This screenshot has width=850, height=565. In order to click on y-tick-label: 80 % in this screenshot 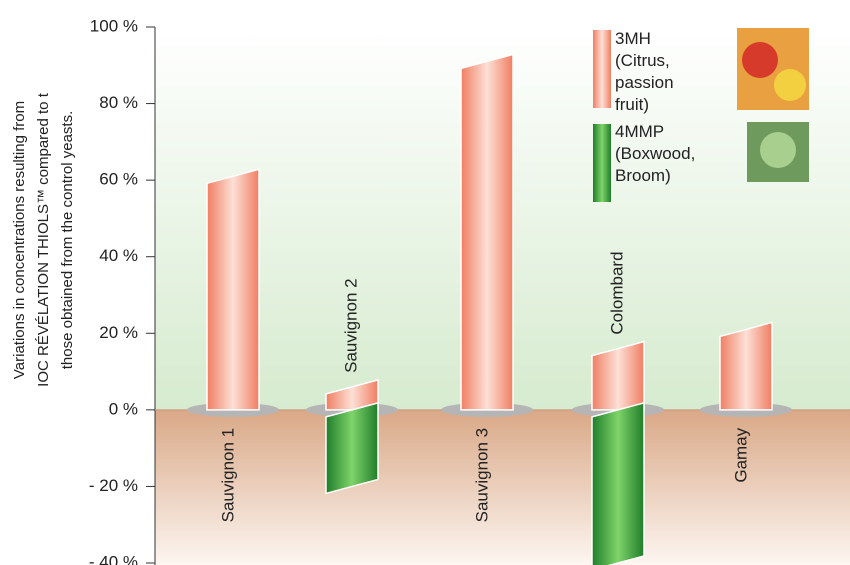, I will do `click(118, 102)`.